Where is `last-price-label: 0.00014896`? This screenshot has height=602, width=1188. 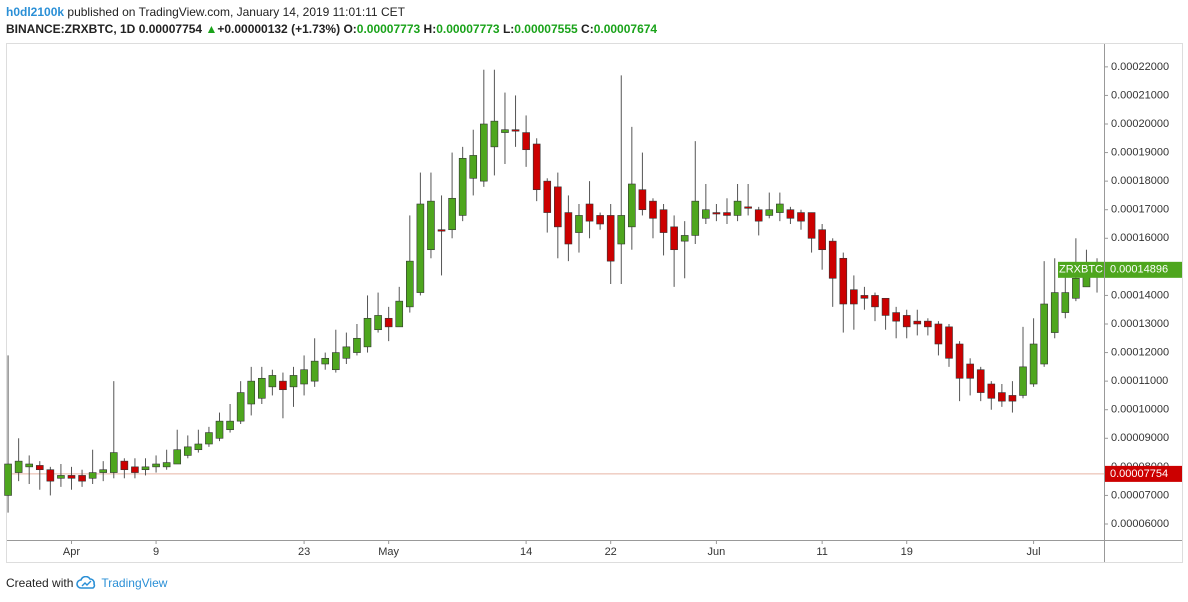 last-price-label: 0.00014896 is located at coordinates (1139, 270).